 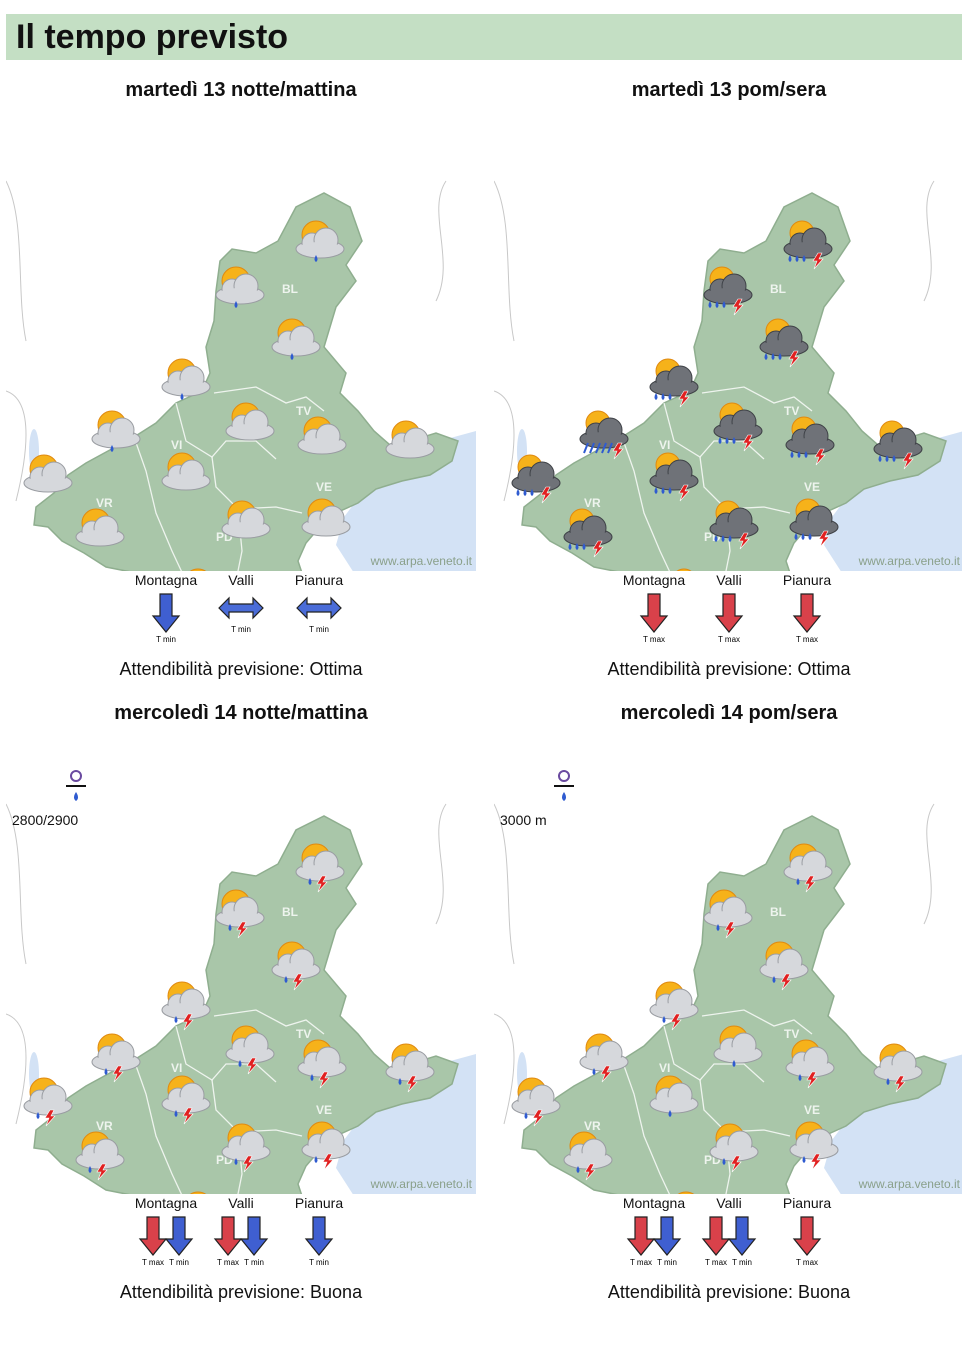 I want to click on temperature-trends: Montagna T max Valli T max Pianura T max, so click(x=728, y=612).